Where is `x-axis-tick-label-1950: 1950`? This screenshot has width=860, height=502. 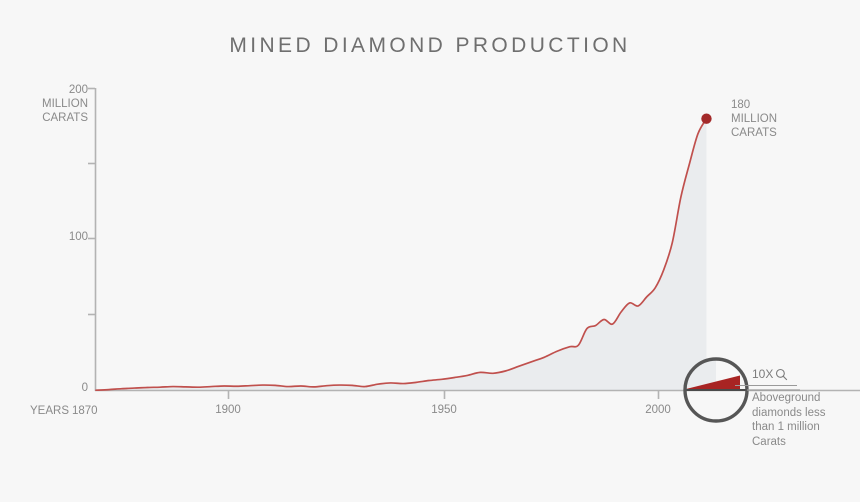
x-axis-tick-label-1950: 1950 is located at coordinates (444, 410).